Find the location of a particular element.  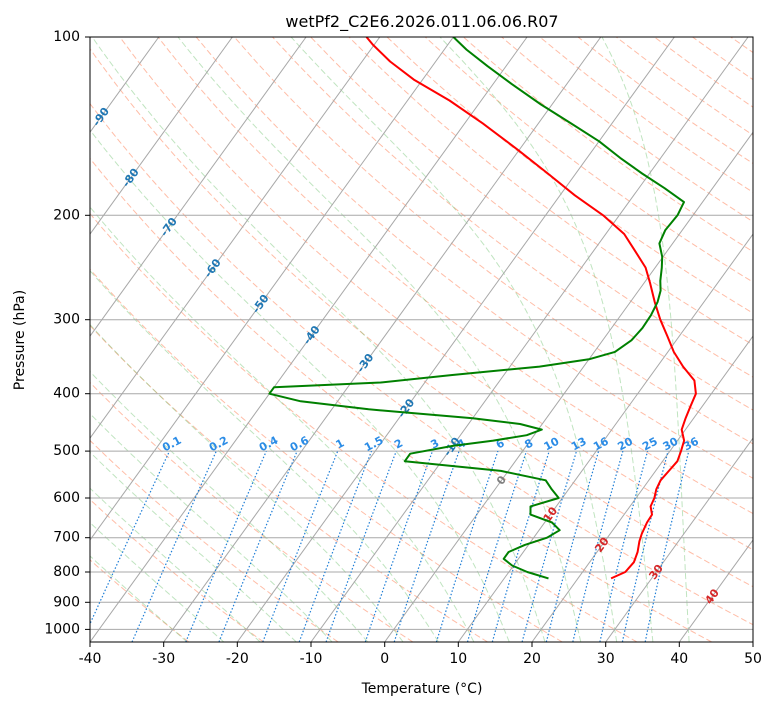

isotherm-label: 30 is located at coordinates (656, 572).